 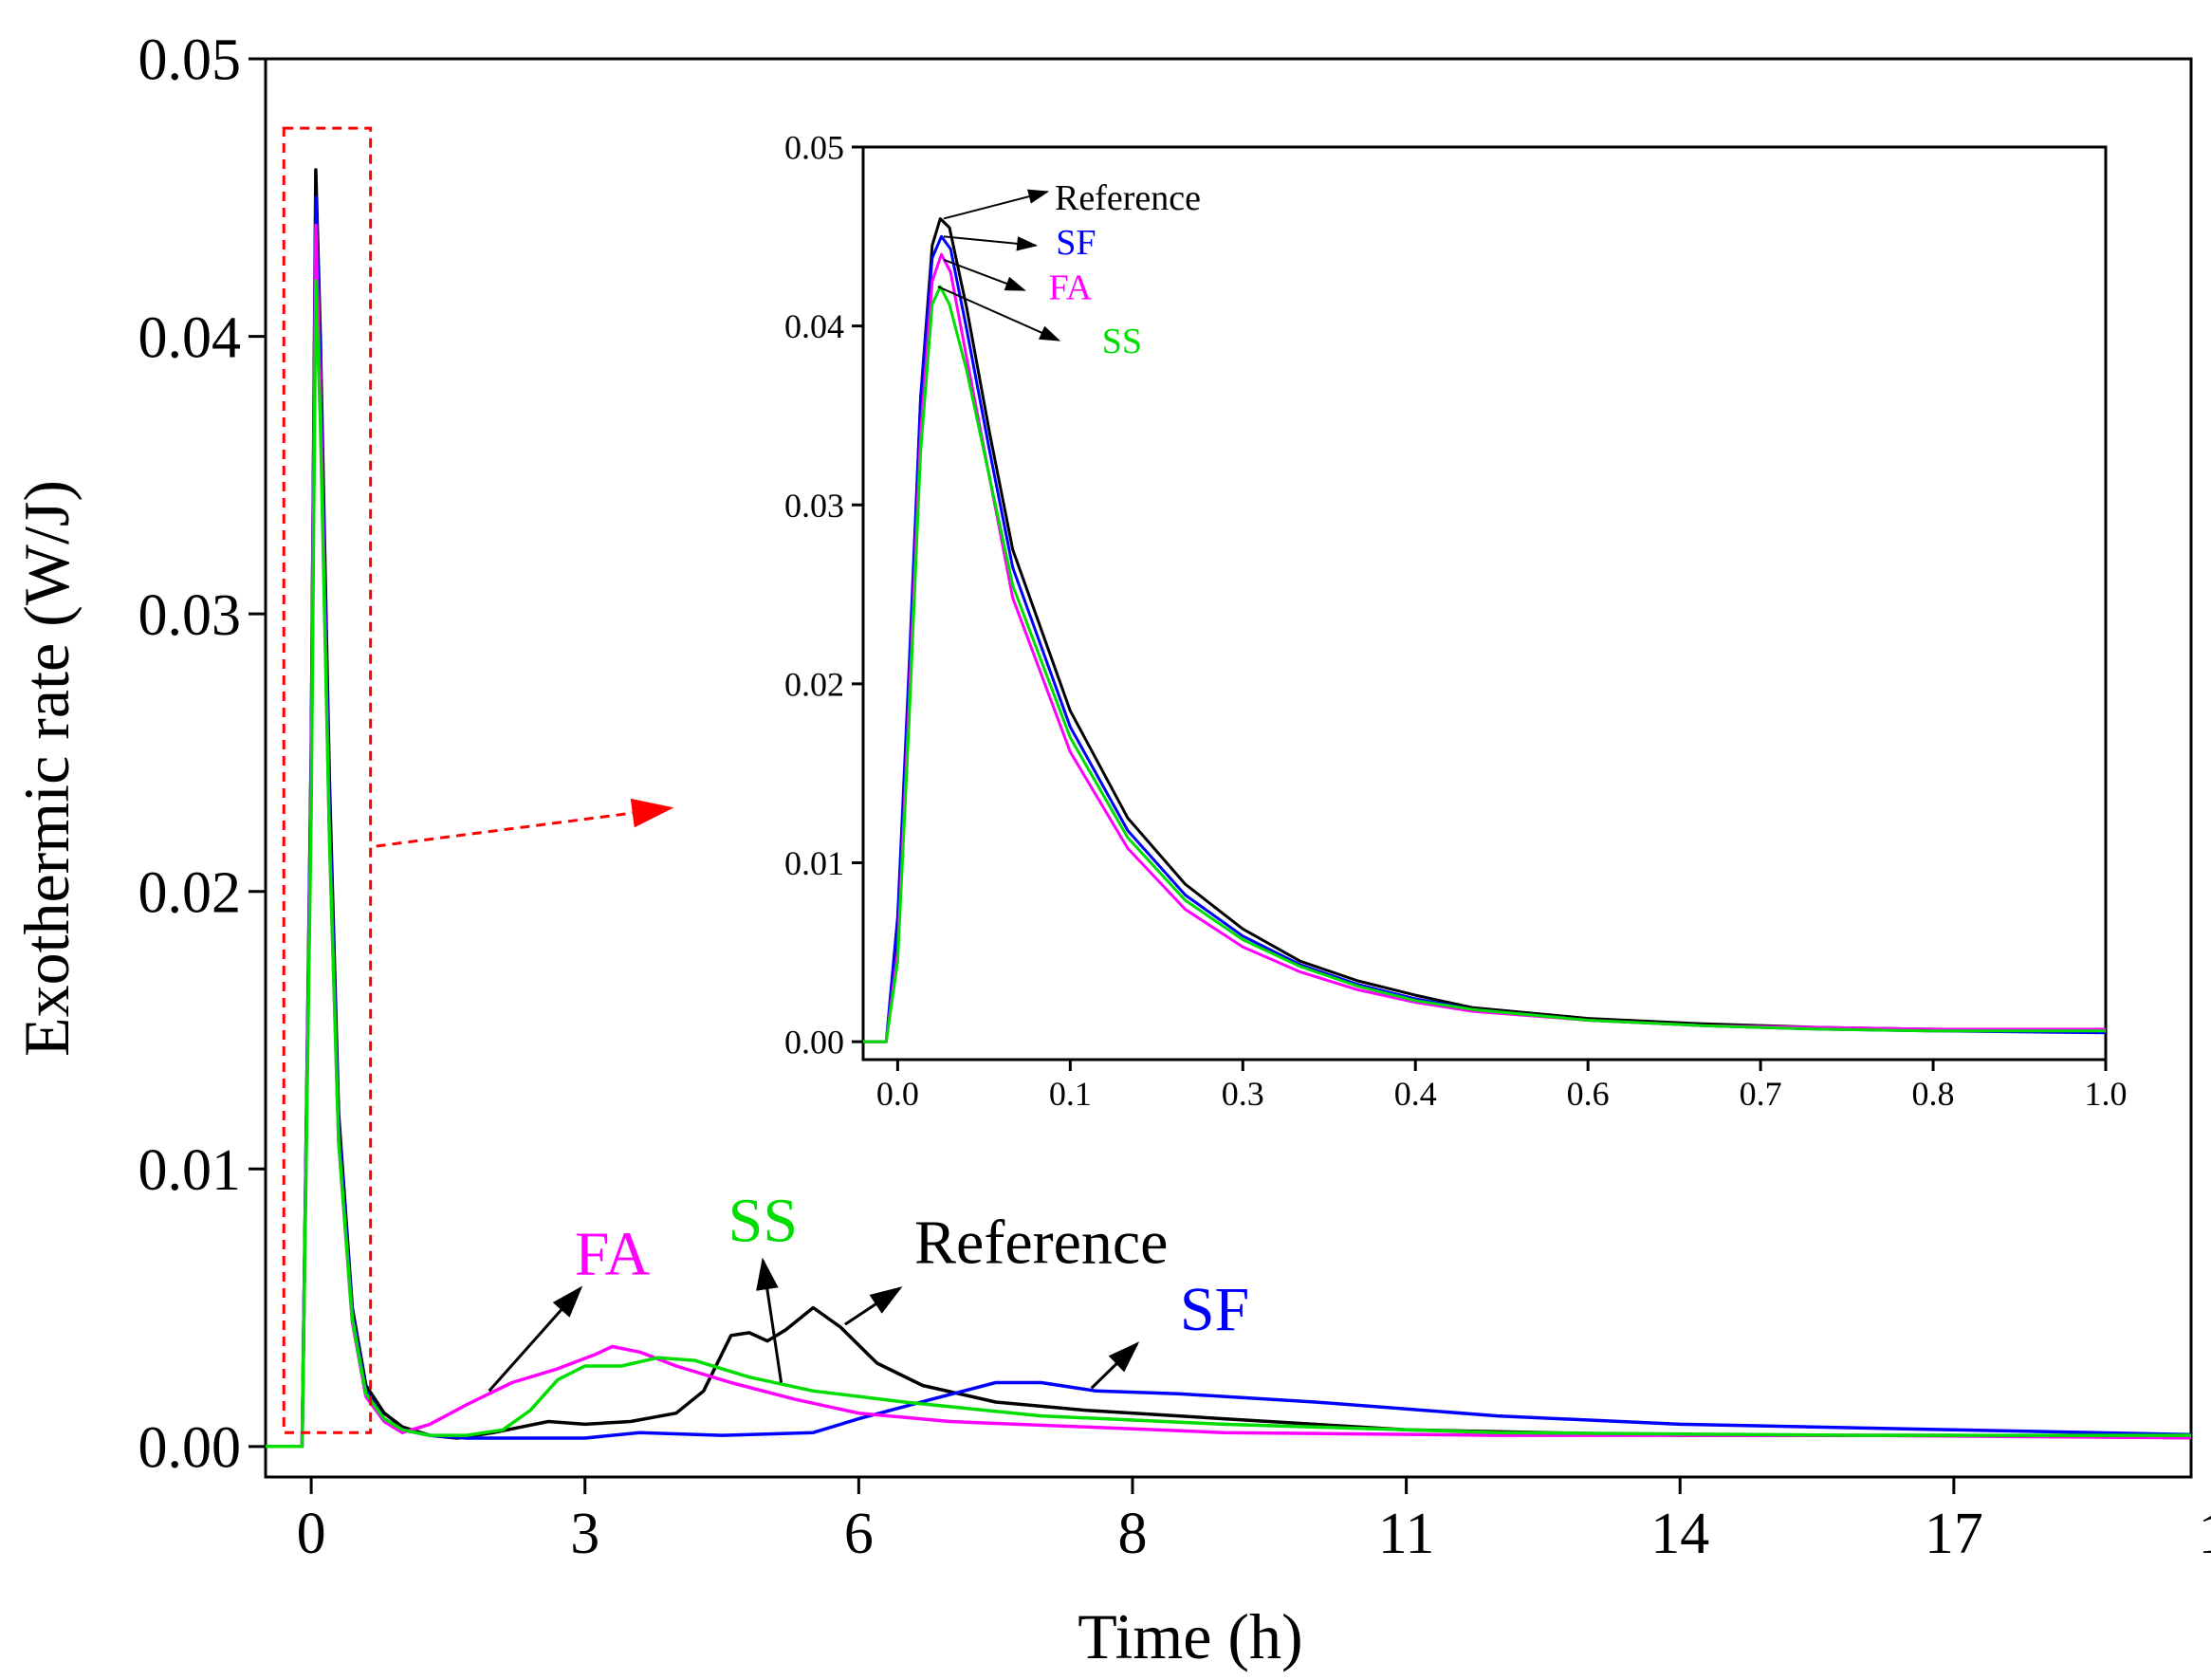 What do you see at coordinates (1190, 1636) in the screenshot?
I see `x-axis-title: Time (h)` at bounding box center [1190, 1636].